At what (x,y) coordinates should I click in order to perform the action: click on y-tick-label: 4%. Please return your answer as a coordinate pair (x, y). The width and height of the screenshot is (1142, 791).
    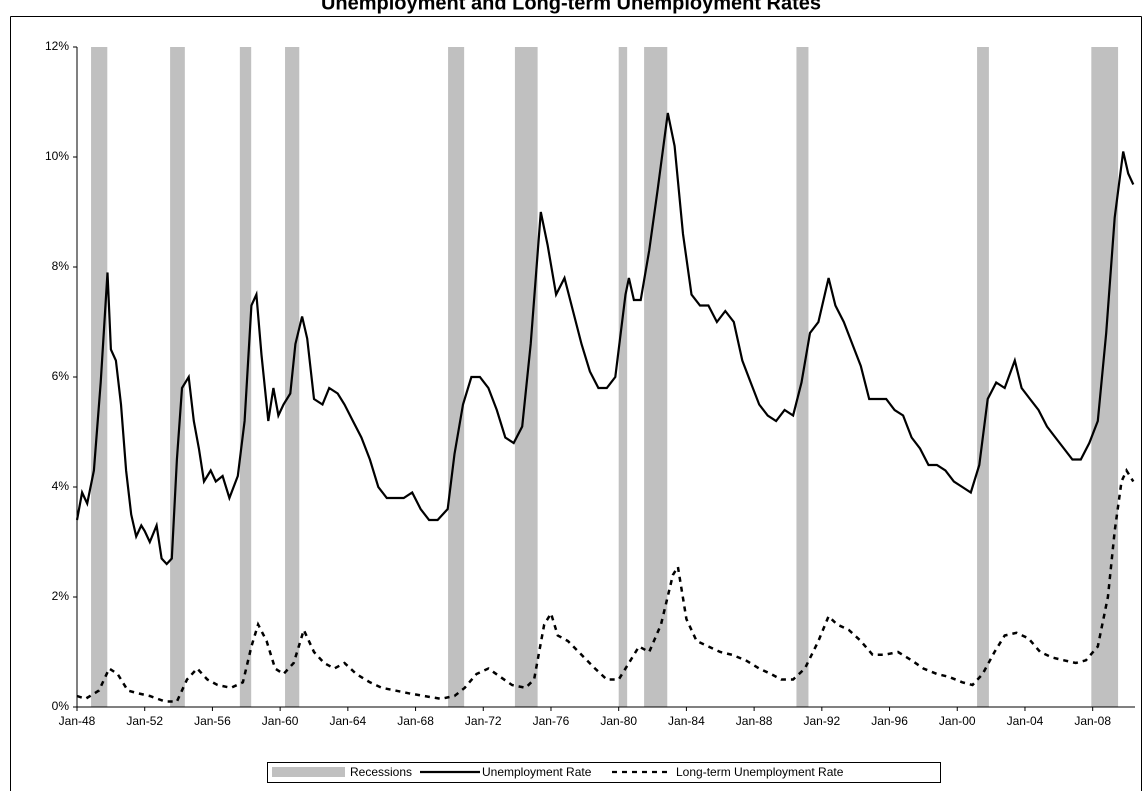
    Looking at the image, I should click on (61, 486).